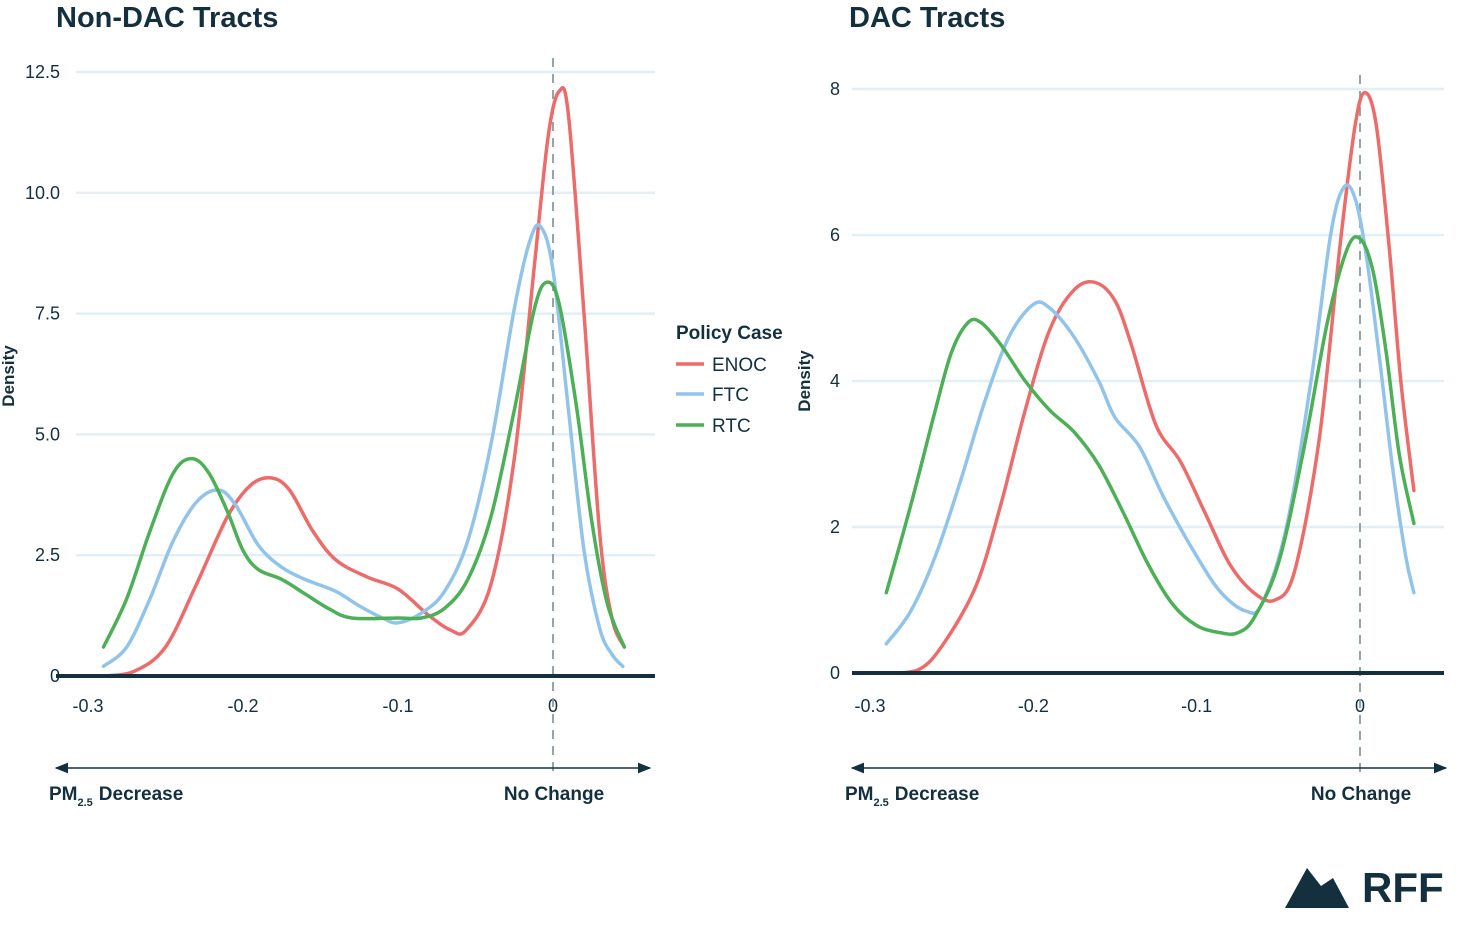  Describe the element at coordinates (47, 434) in the screenshot. I see `y-tick-label: 5.0` at that location.